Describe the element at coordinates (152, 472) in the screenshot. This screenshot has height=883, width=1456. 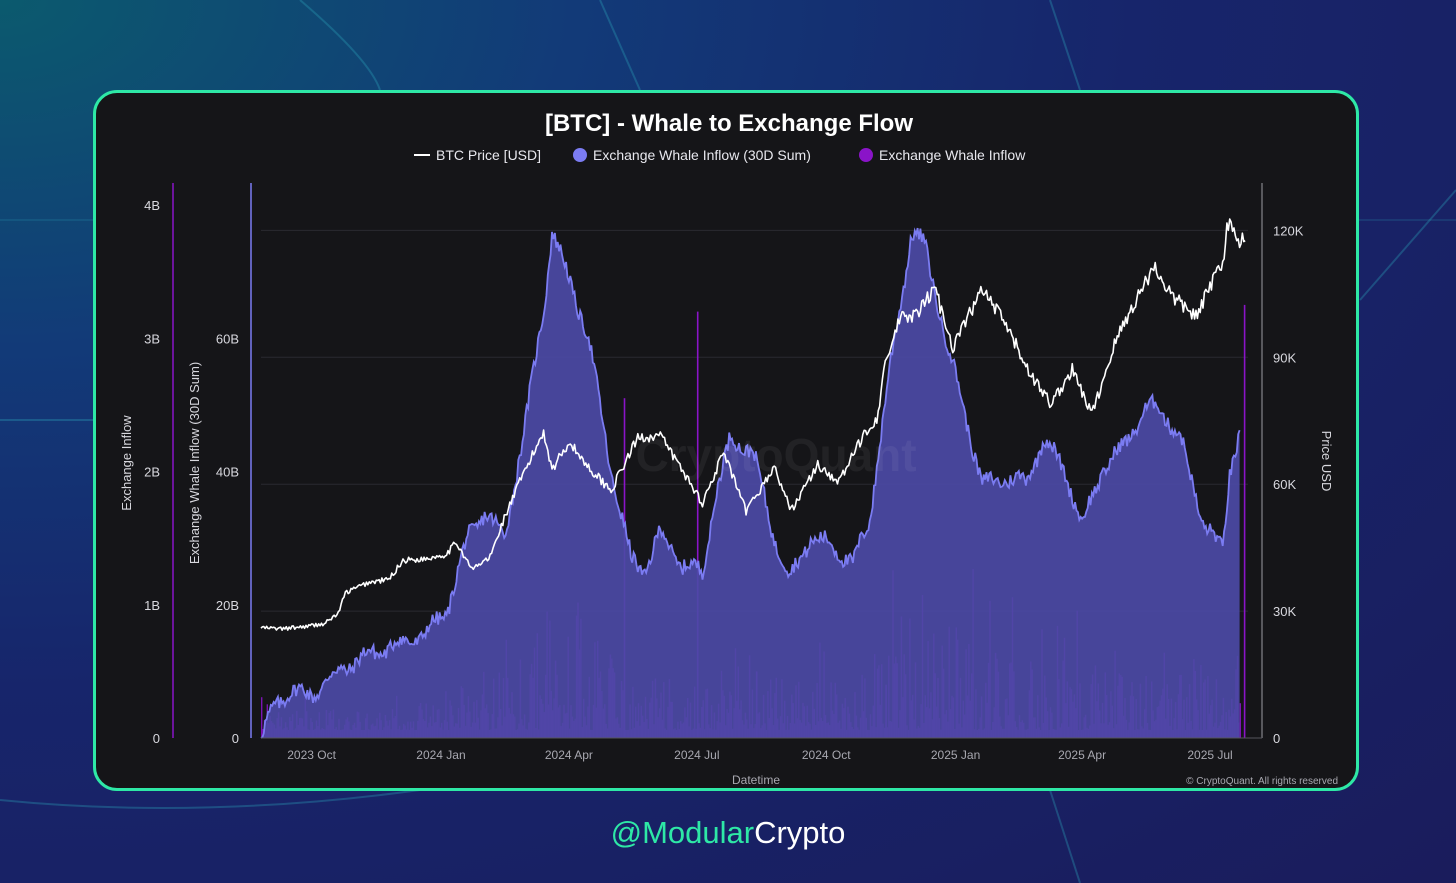
I see `inflow-tick-label: 2B` at that location.